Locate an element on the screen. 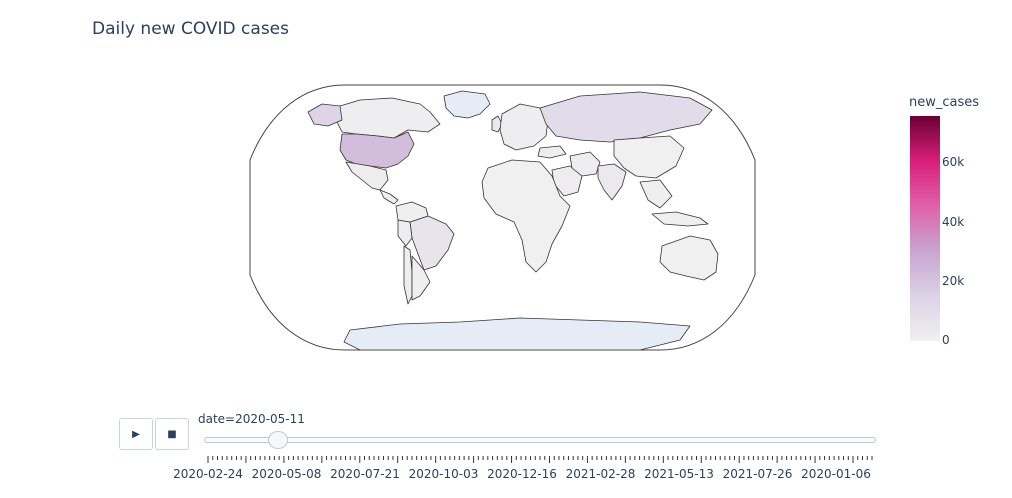 The height and width of the screenshot is (498, 1012). region-india is located at coordinates (612, 182).